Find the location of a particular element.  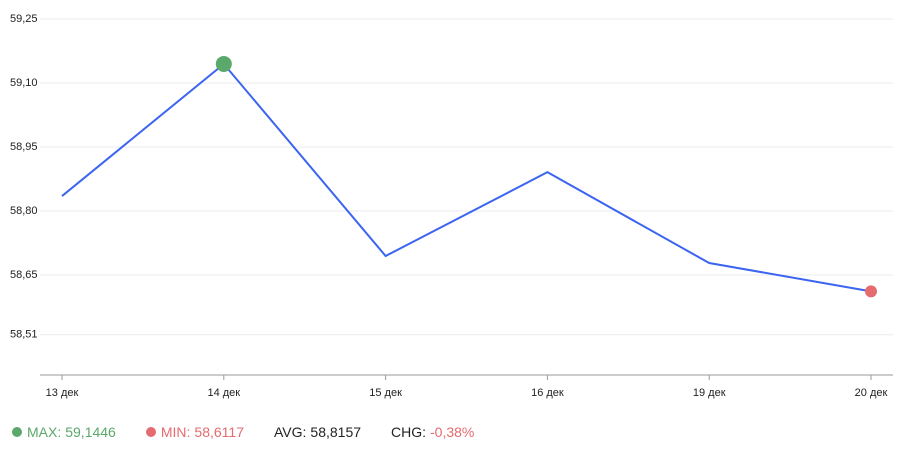

stat-value: 58,6117 is located at coordinates (219, 432).